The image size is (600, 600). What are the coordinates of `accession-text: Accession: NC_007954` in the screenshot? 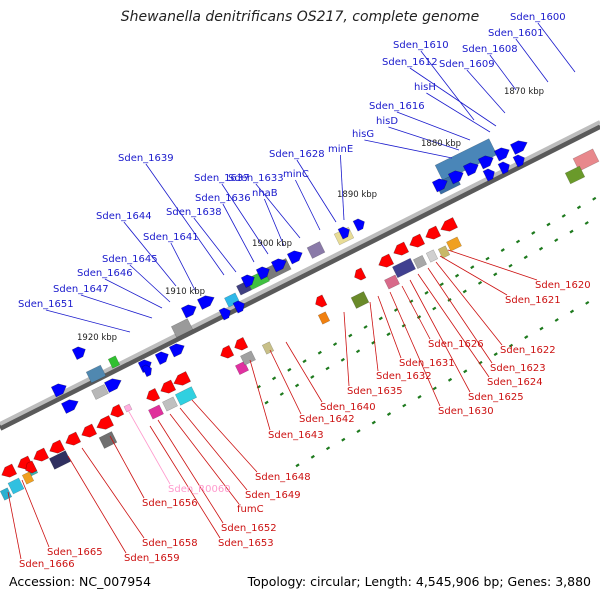 It's located at (80, 581).